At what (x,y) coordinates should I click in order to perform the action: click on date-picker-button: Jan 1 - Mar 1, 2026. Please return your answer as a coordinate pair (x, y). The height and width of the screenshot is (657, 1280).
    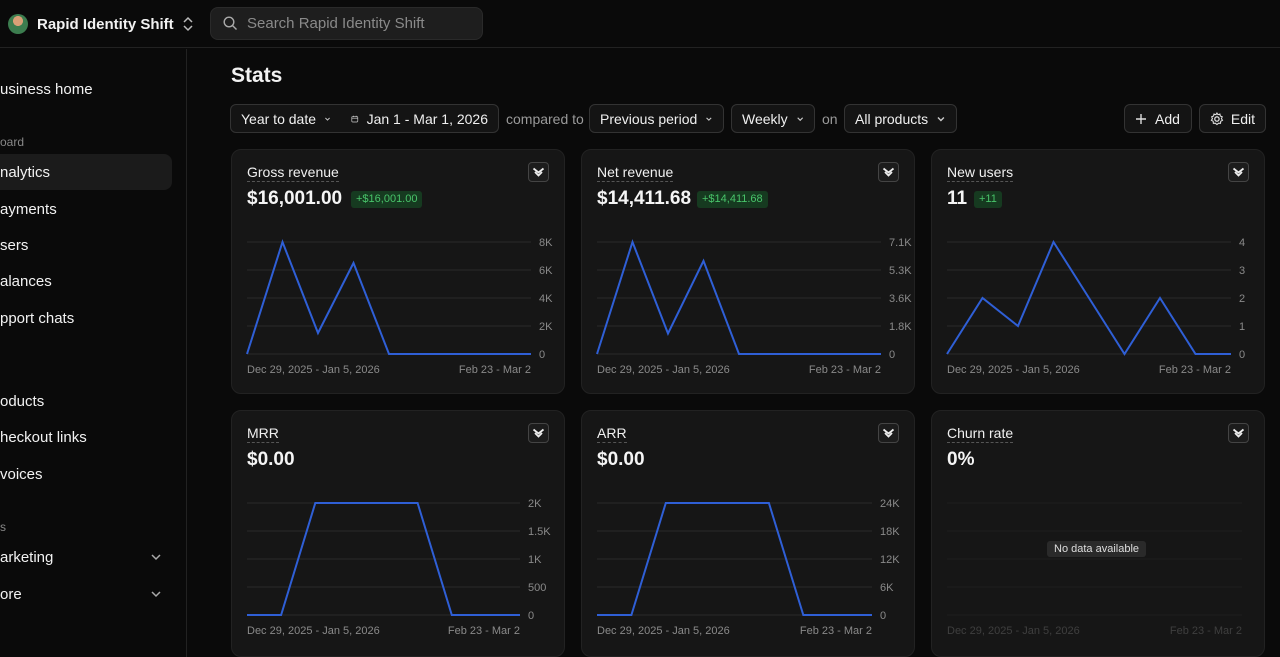
    Looking at the image, I should click on (420, 118).